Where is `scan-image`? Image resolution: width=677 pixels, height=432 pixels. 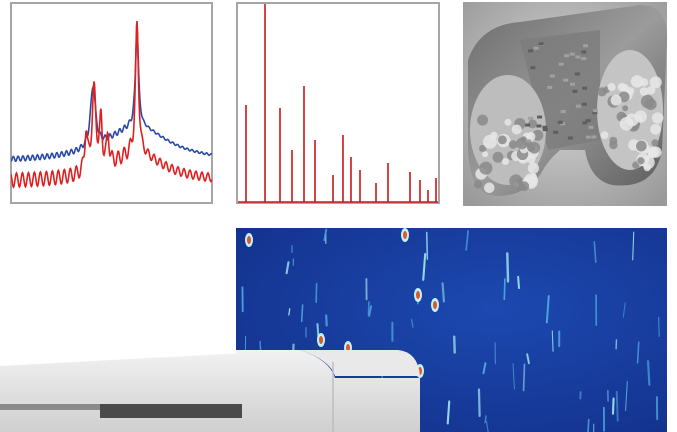
scan-image is located at coordinates (565, 104).